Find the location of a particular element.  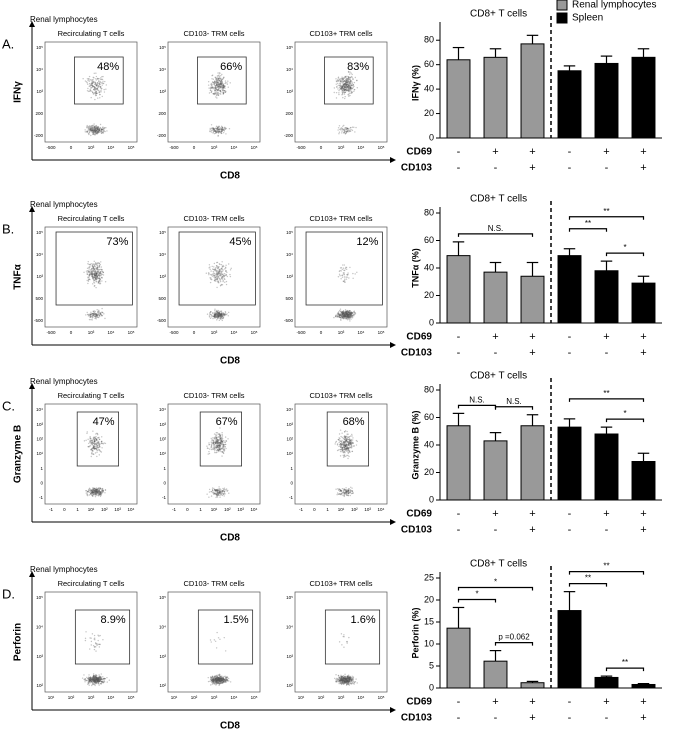

flow-title: Recirculating T cells is located at coordinates (91, 395).